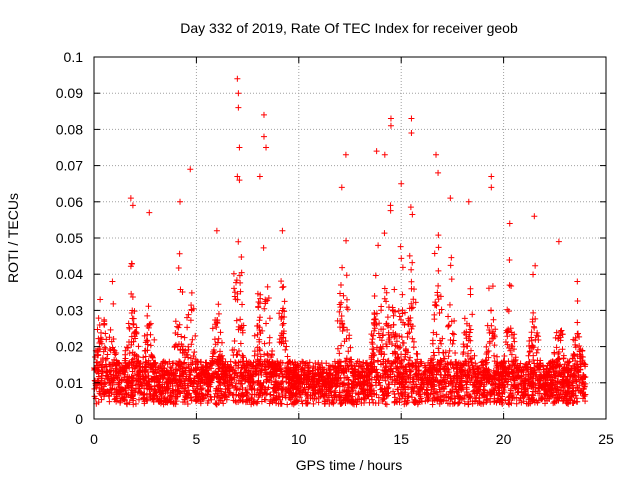  Describe the element at coordinates (69, 129) in the screenshot. I see `y-tick-label: 0.08` at that location.